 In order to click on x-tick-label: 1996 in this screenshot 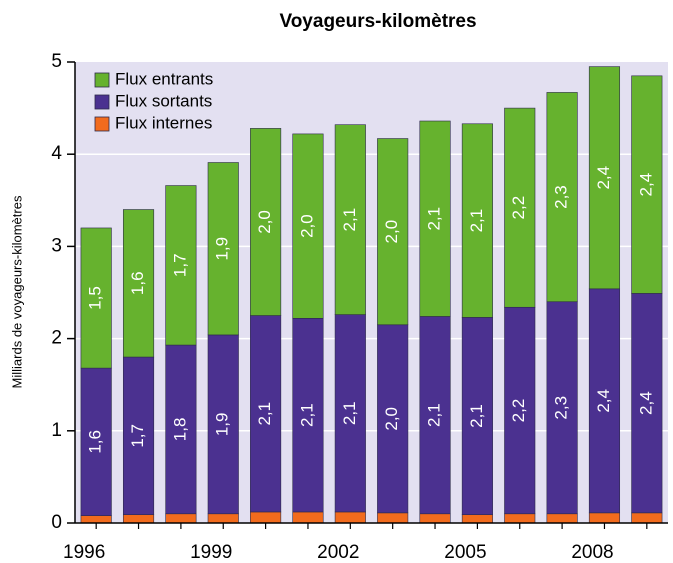, I will do `click(84, 552)`.